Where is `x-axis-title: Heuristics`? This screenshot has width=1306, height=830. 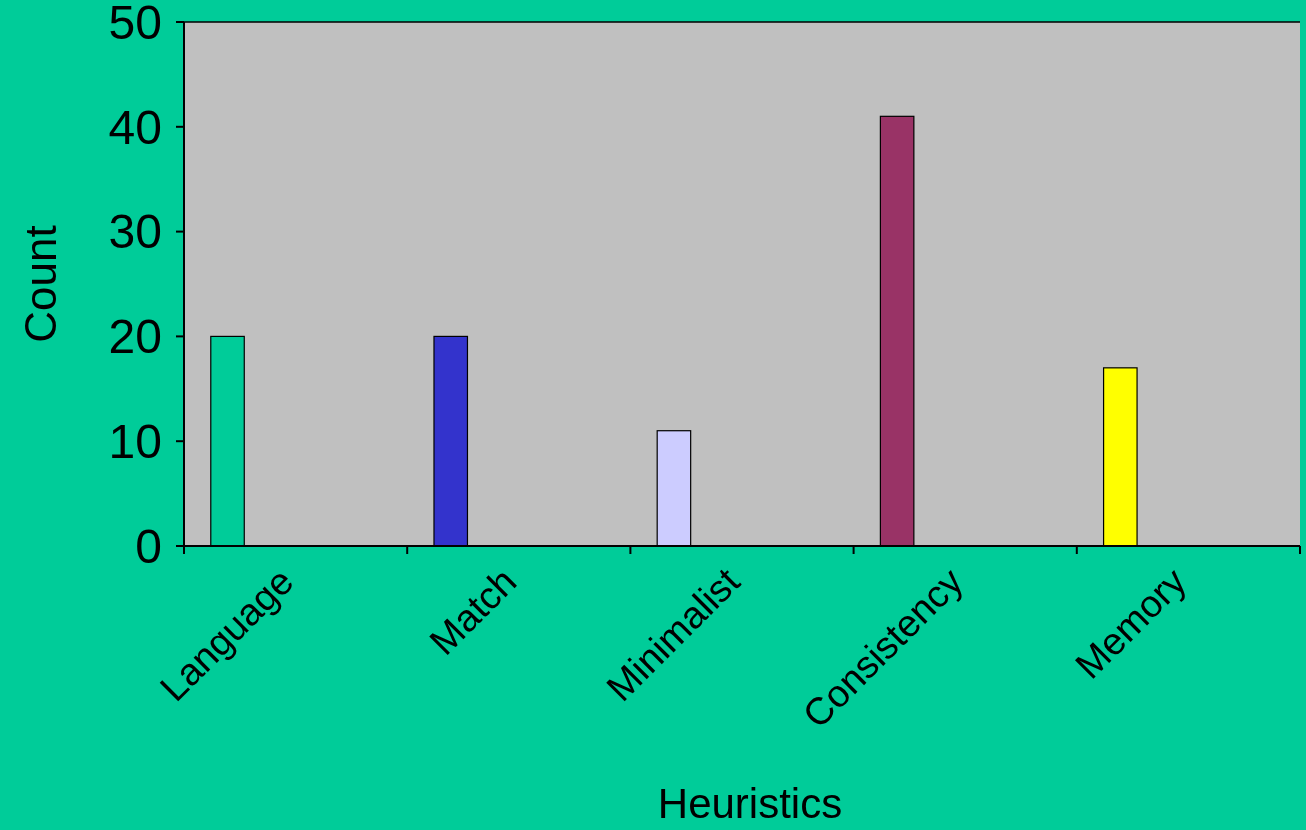 x-axis-title: Heuristics is located at coordinates (750, 803).